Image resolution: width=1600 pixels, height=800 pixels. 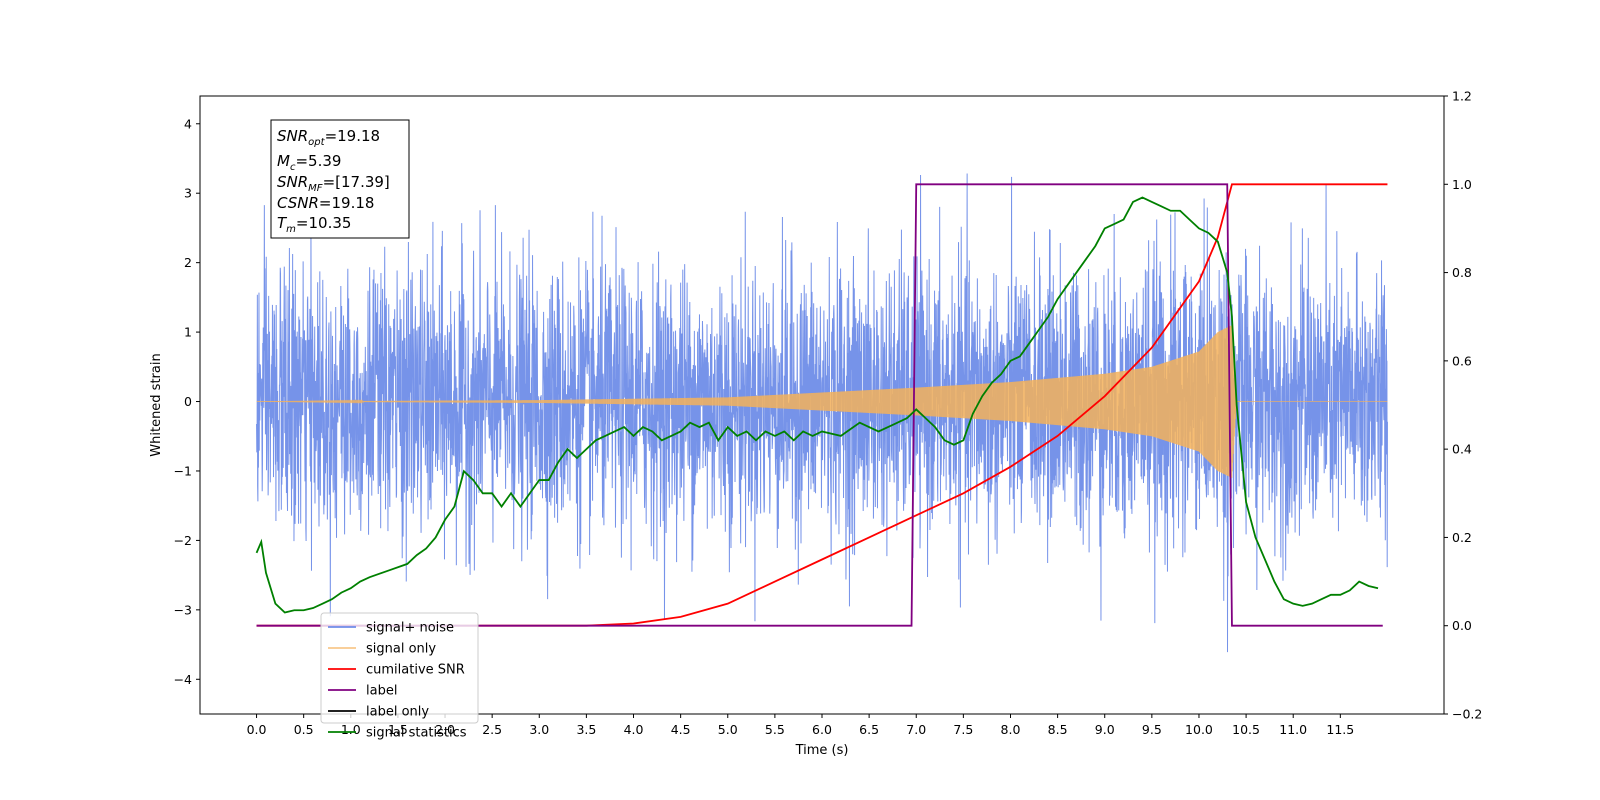 I want to click on legend-label: signal statistics, so click(x=416, y=733).